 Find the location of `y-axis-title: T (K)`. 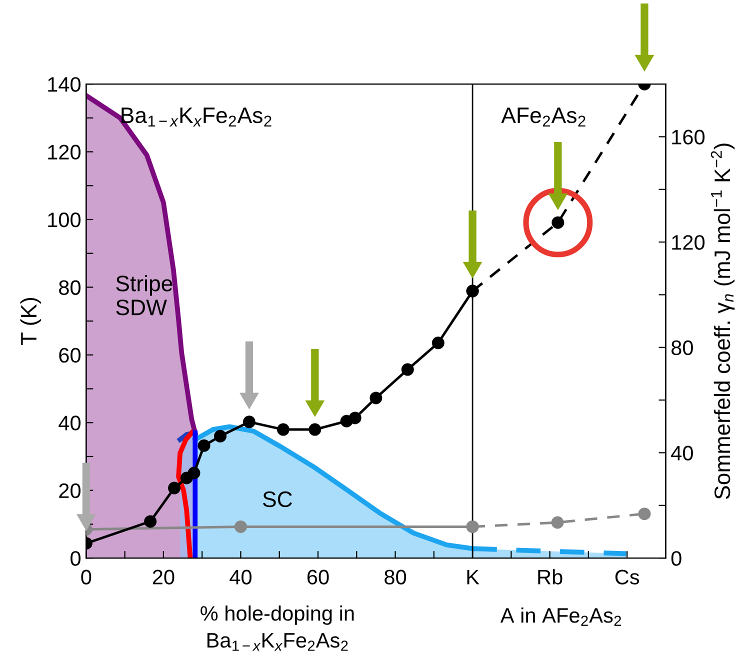

y-axis-title: T (K) is located at coordinates (31, 322).